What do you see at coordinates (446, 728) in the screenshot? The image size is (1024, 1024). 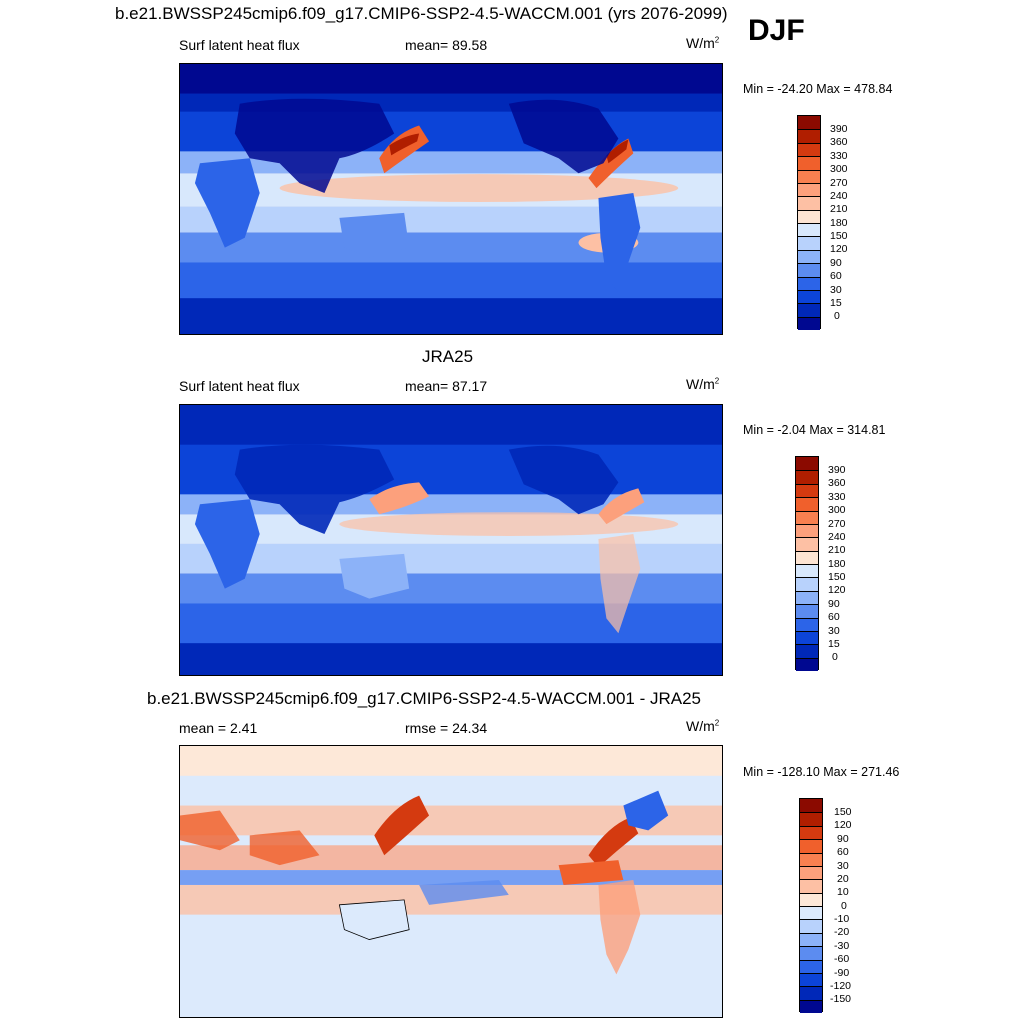 I see `rmse-label-diff: rmse = 24.34` at bounding box center [446, 728].